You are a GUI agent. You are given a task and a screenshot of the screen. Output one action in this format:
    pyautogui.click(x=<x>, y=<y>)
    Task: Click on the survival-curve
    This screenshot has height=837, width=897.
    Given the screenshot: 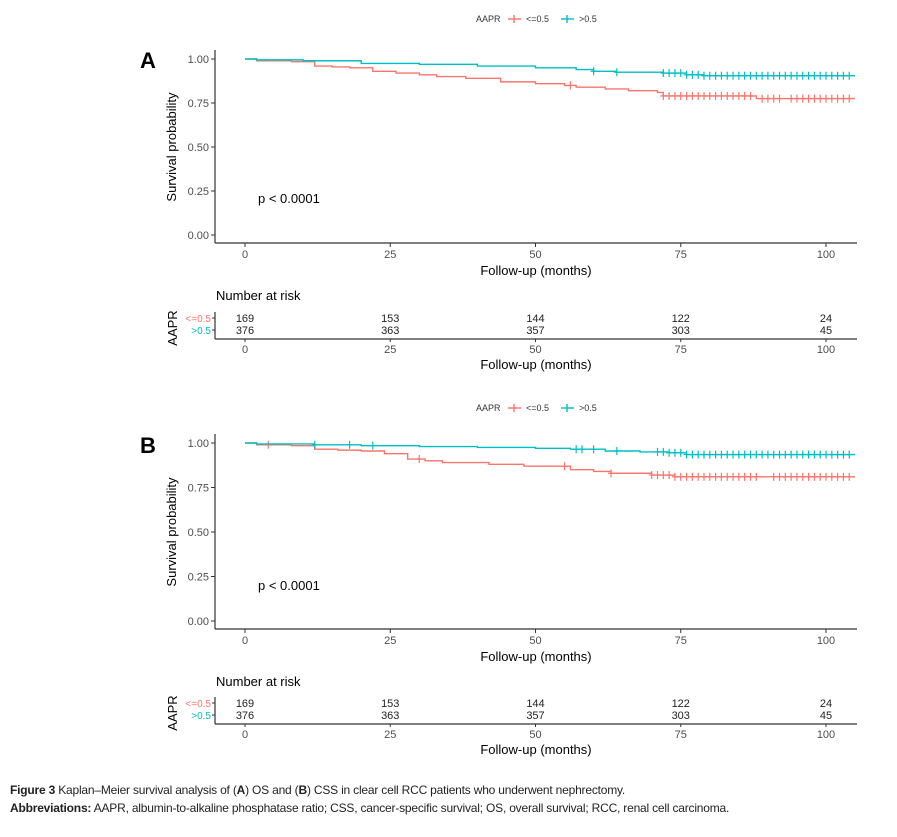 What is the action you would take?
    pyautogui.click(x=550, y=79)
    